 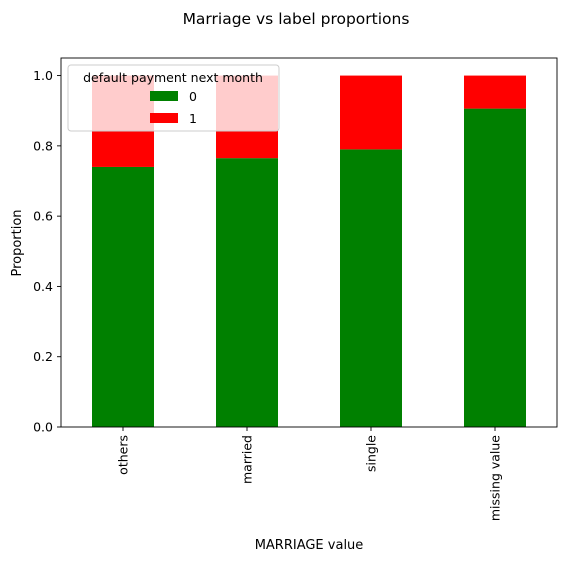 What do you see at coordinates (17, 242) in the screenshot?
I see `y-axis-label: Proportion` at bounding box center [17, 242].